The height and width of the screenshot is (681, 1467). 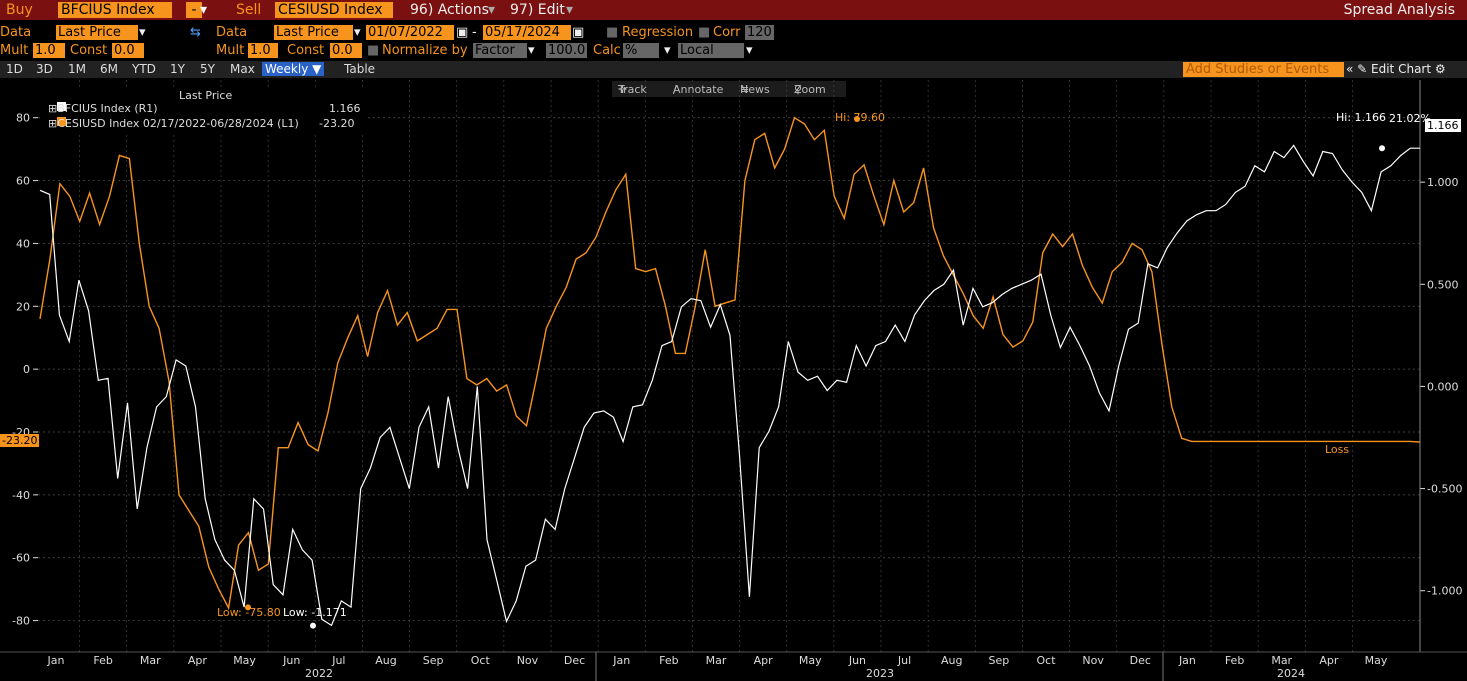 What do you see at coordinates (566, 50) in the screenshot?
I see `factor-input: 100.0` at bounding box center [566, 50].